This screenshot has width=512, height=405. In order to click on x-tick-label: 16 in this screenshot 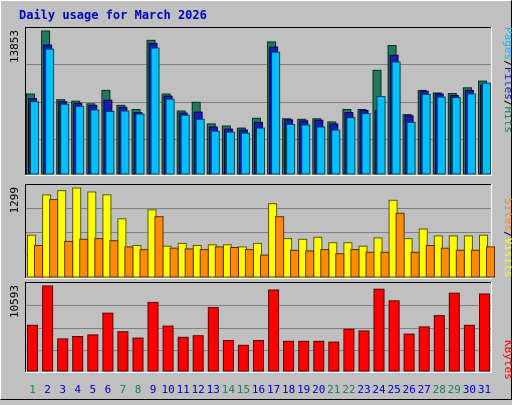, I will do `click(258, 389)`.